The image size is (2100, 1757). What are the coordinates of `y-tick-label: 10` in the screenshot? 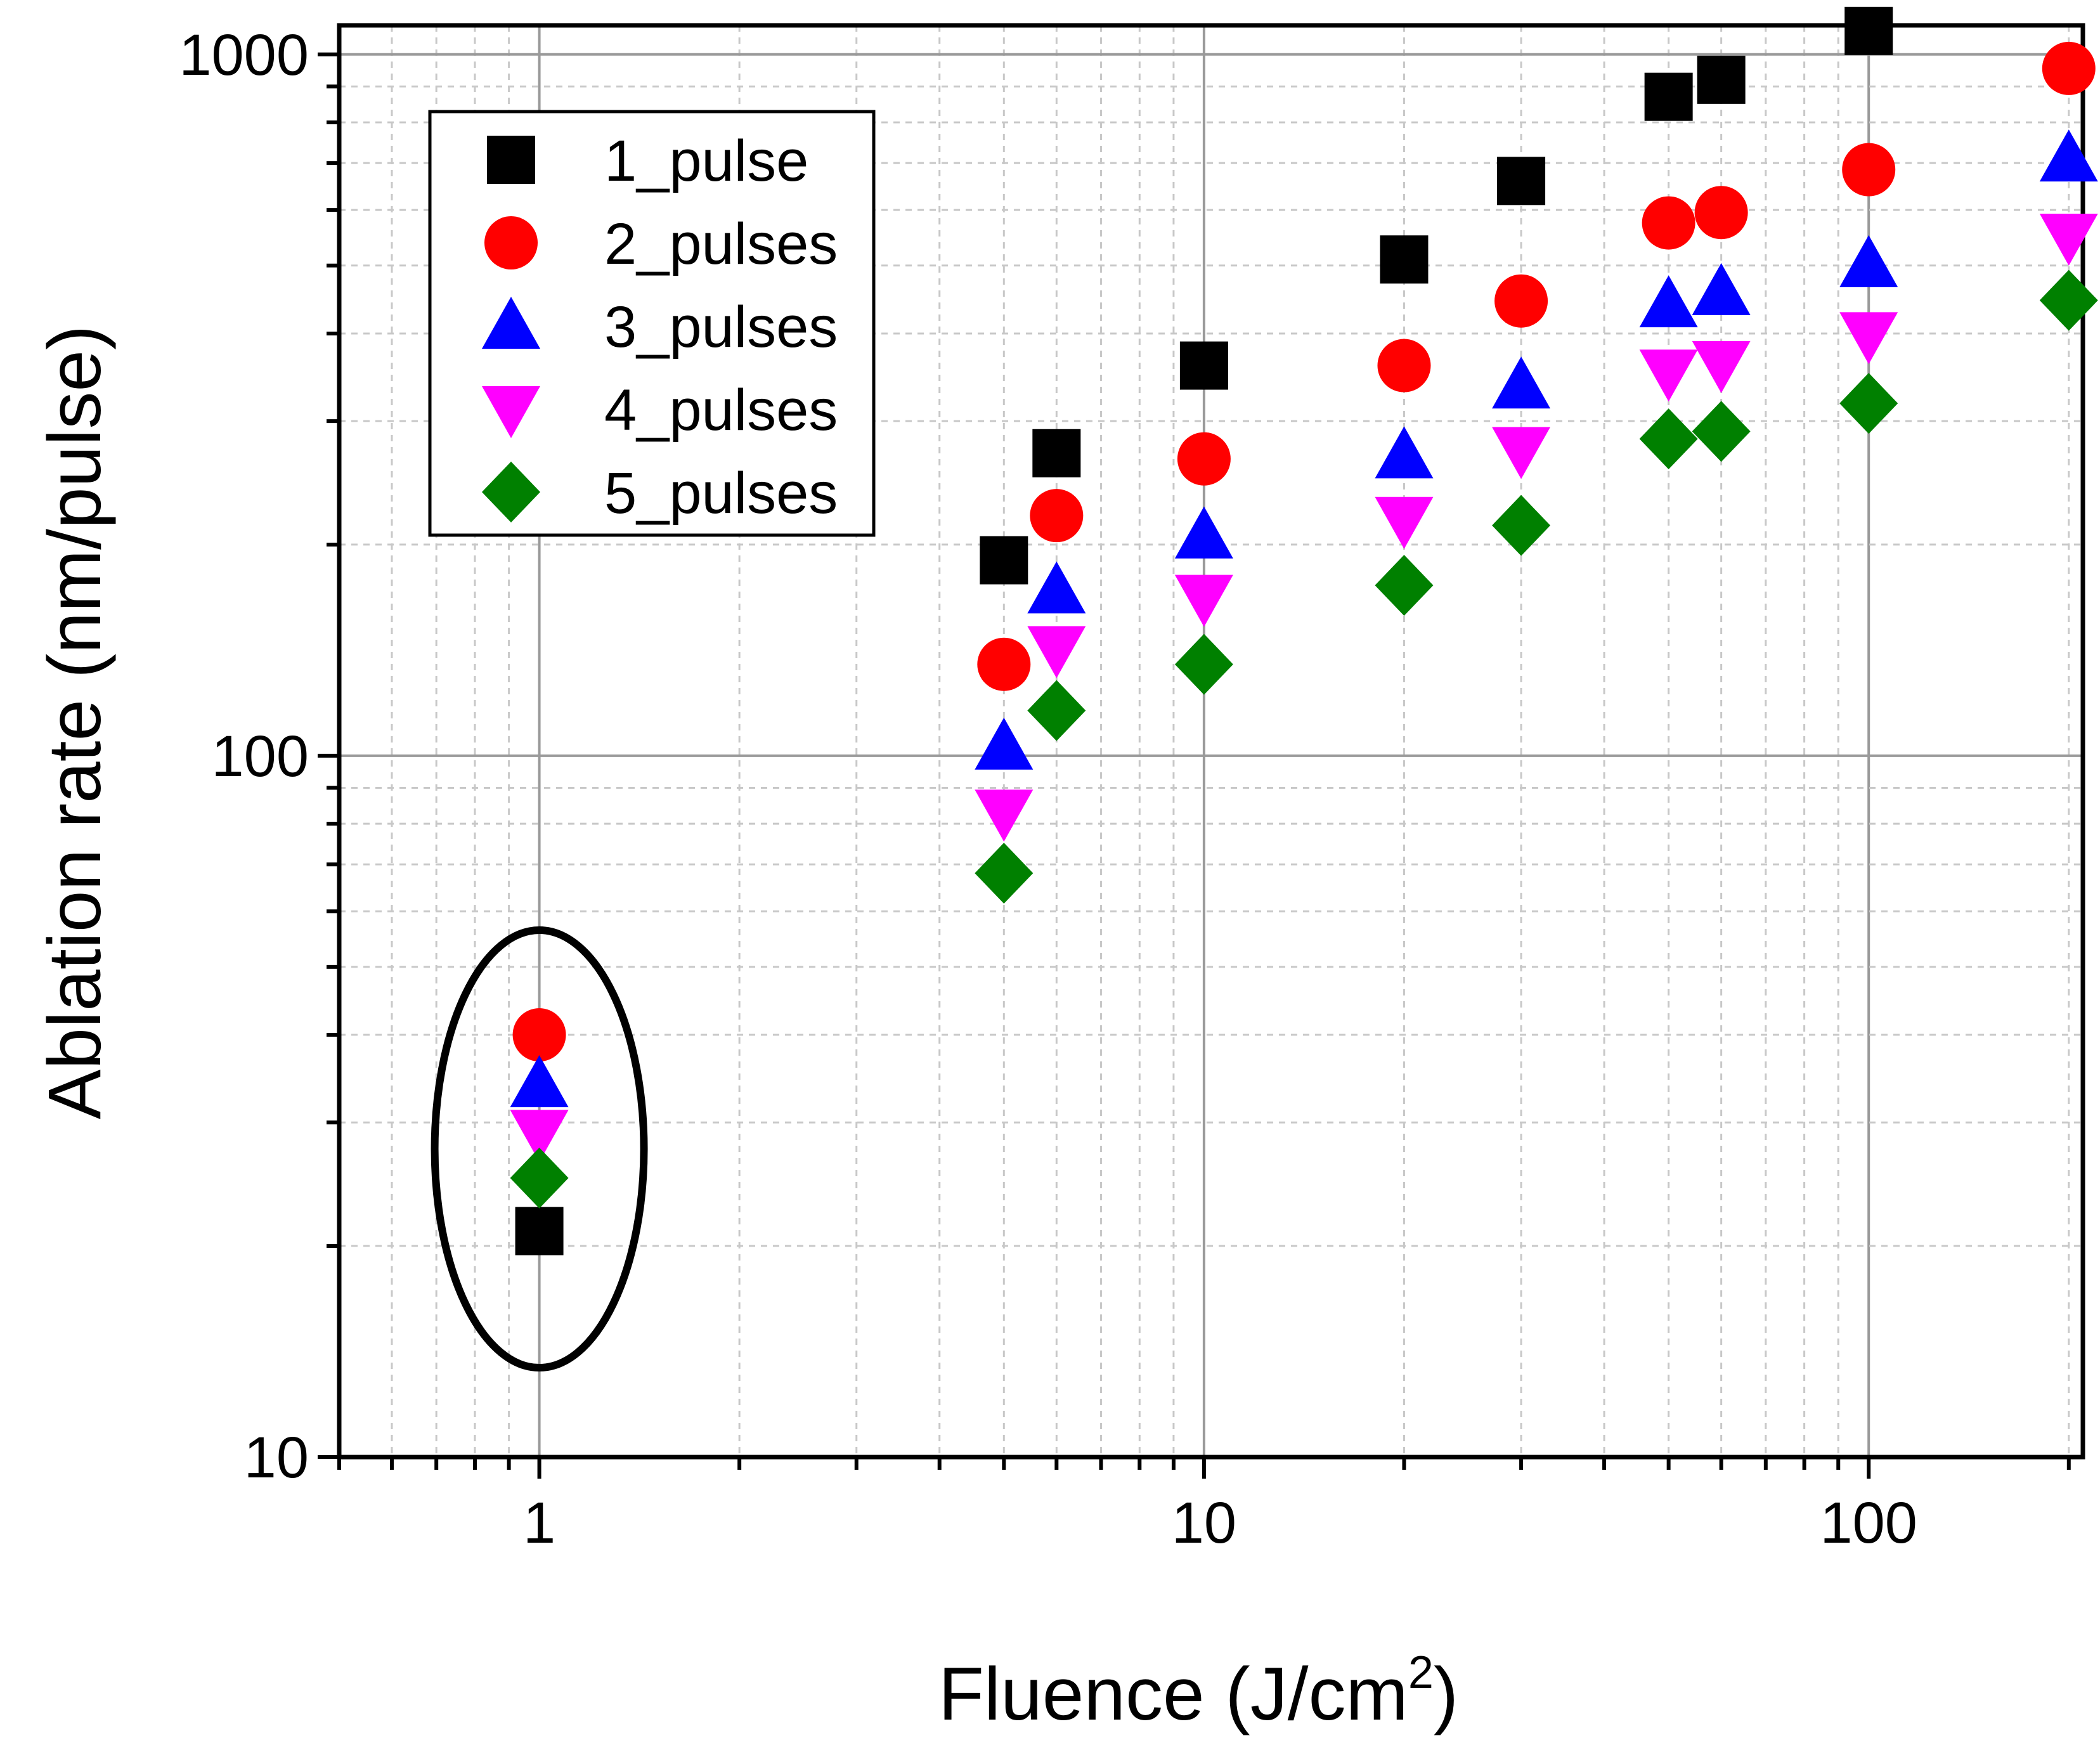 It's located at (276, 1457).